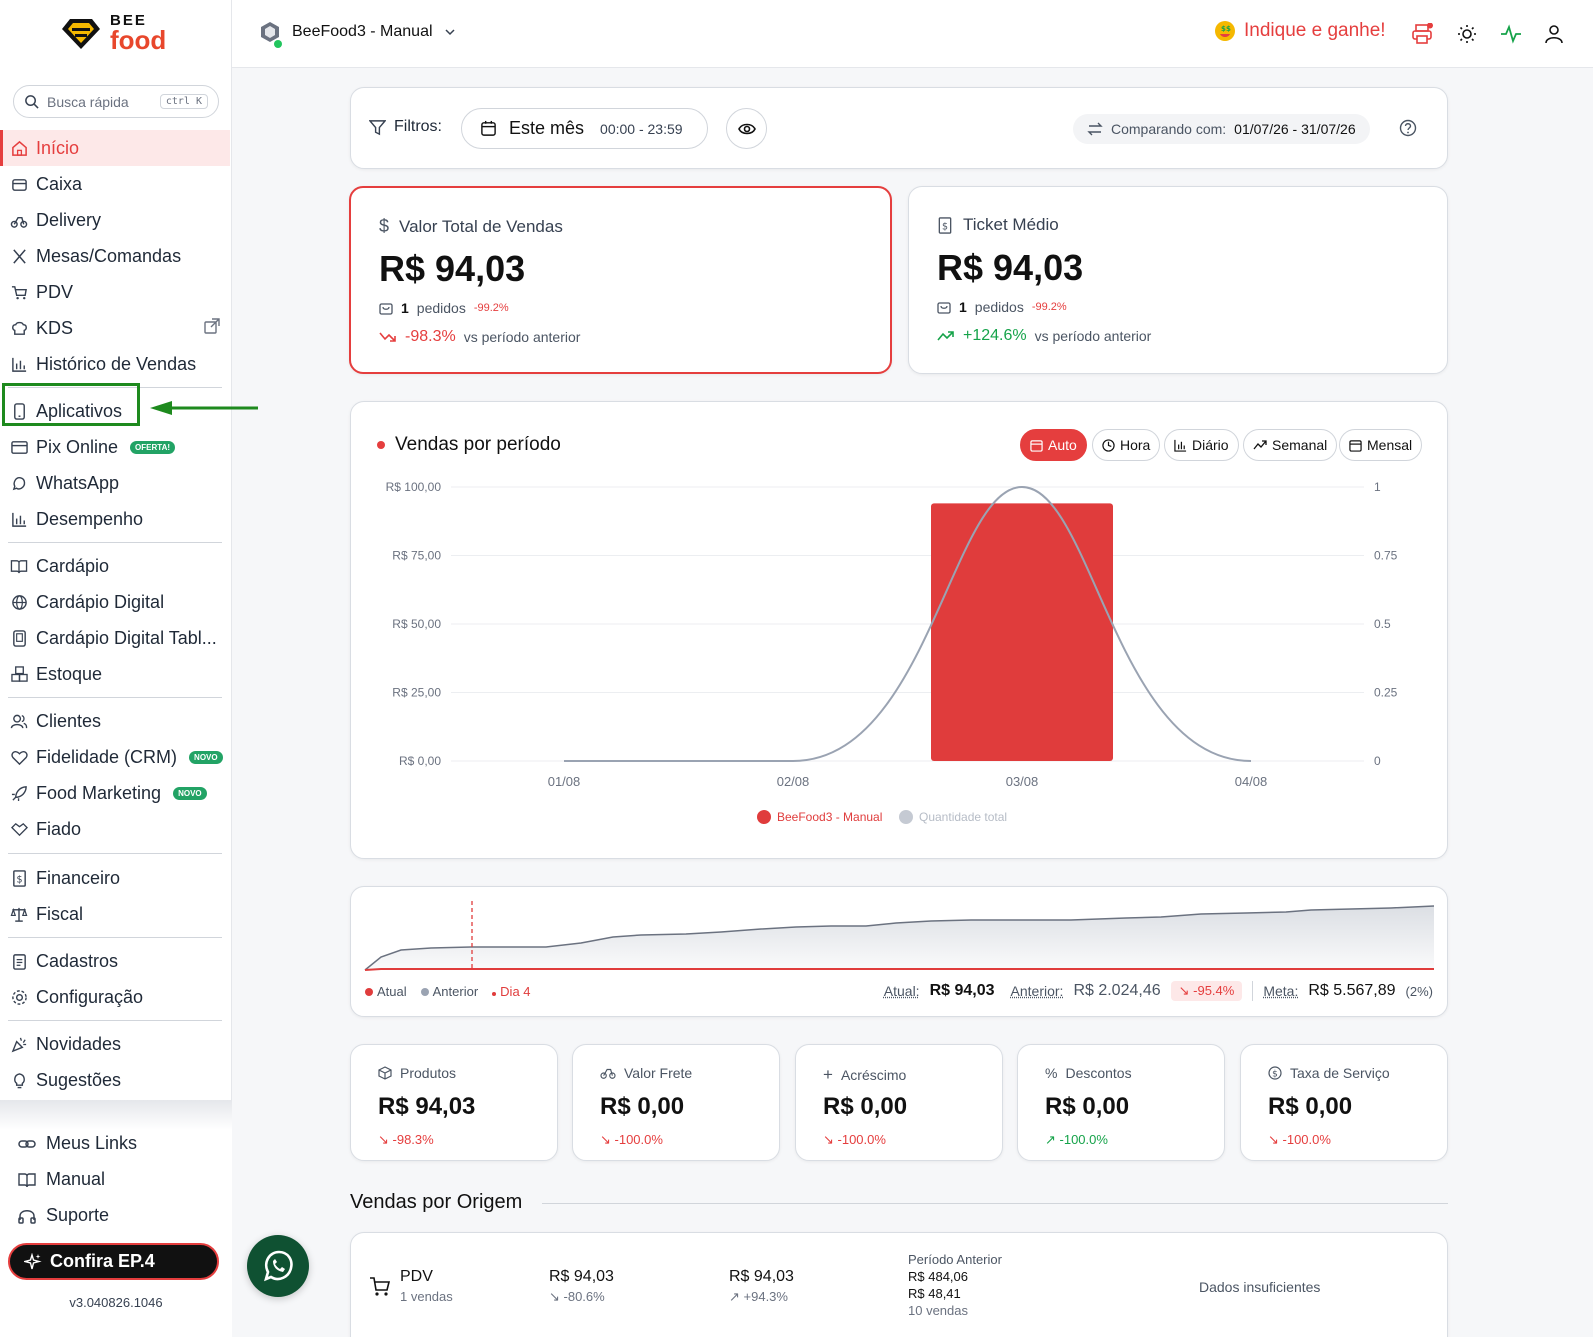 The height and width of the screenshot is (1337, 1593). I want to click on date-range-picker: Este mês 00:00 - 23:59, so click(584, 128).